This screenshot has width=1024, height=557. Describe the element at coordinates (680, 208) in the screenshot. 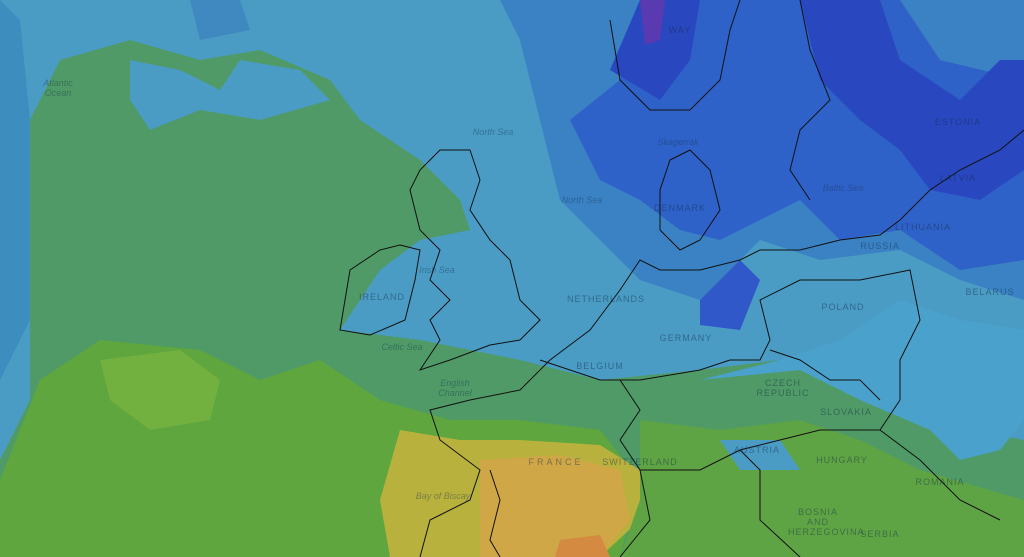

I see `country-label: DENMARK` at that location.